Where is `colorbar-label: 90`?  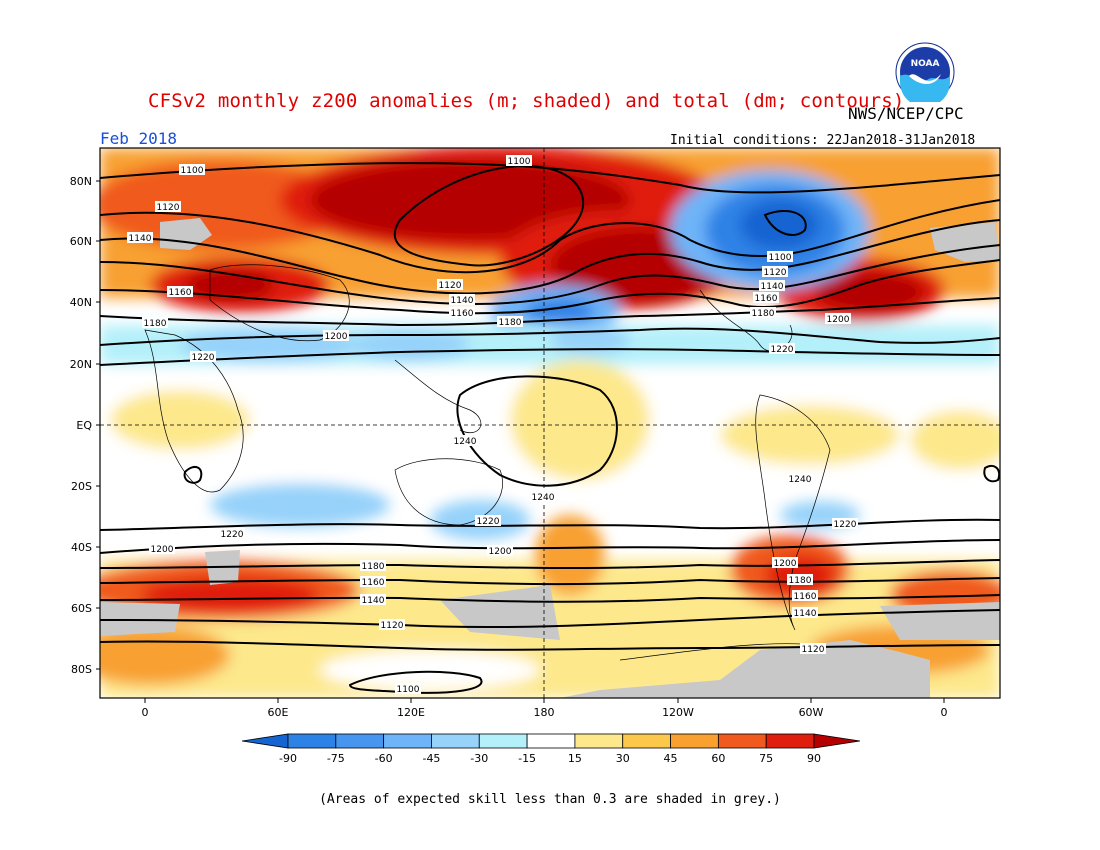
colorbar-label: 90 is located at coordinates (814, 758).